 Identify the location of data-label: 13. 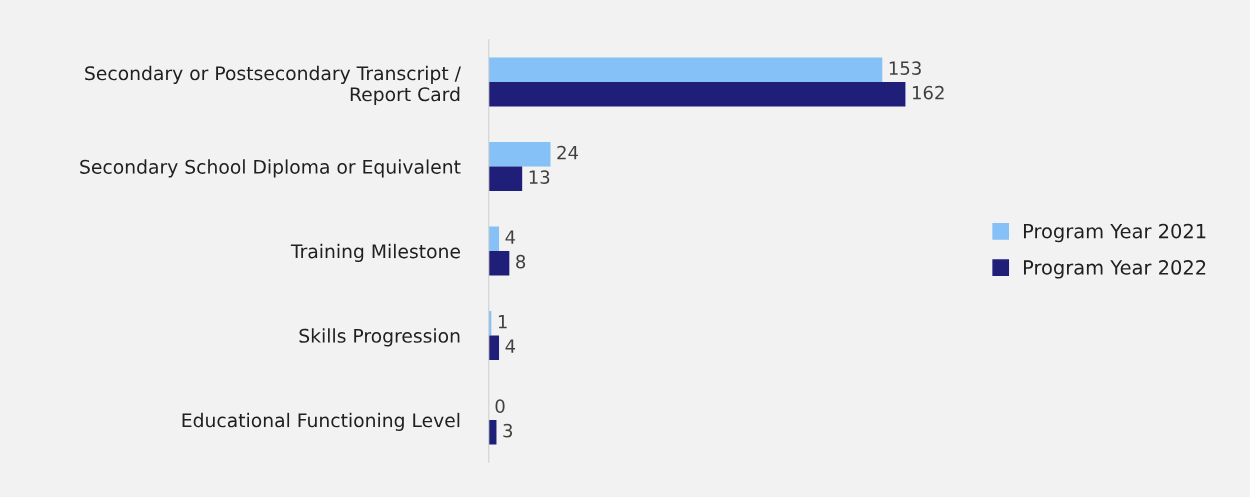
(539, 177).